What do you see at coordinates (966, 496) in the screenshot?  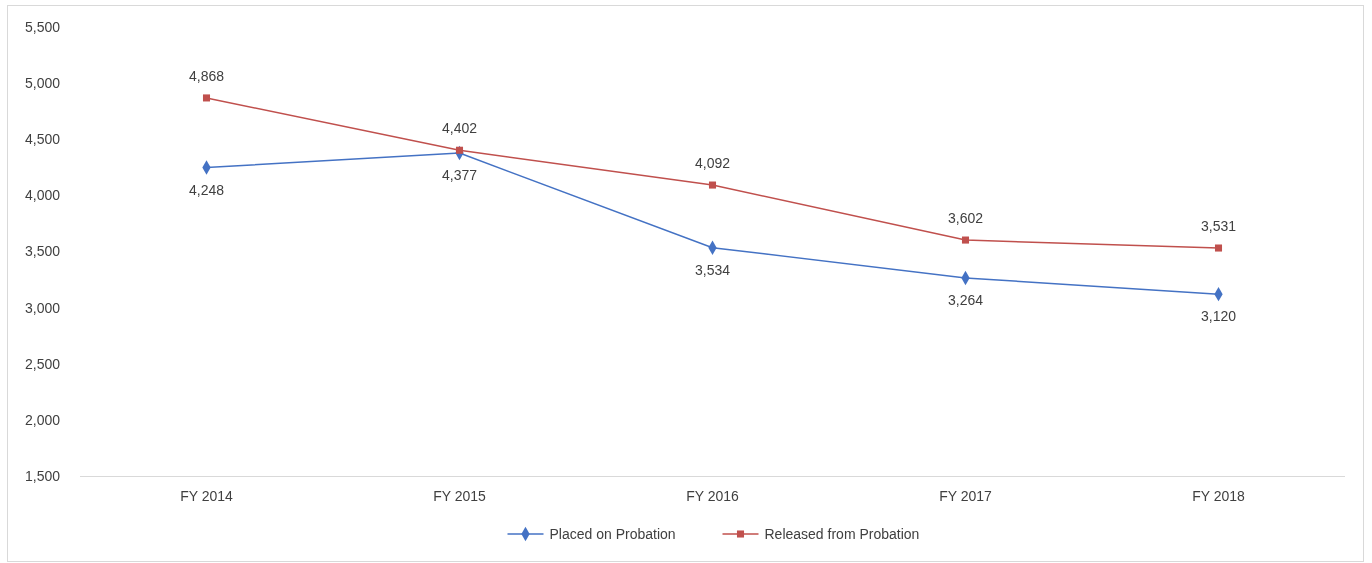 I see `x-tick-label: FY 2017` at bounding box center [966, 496].